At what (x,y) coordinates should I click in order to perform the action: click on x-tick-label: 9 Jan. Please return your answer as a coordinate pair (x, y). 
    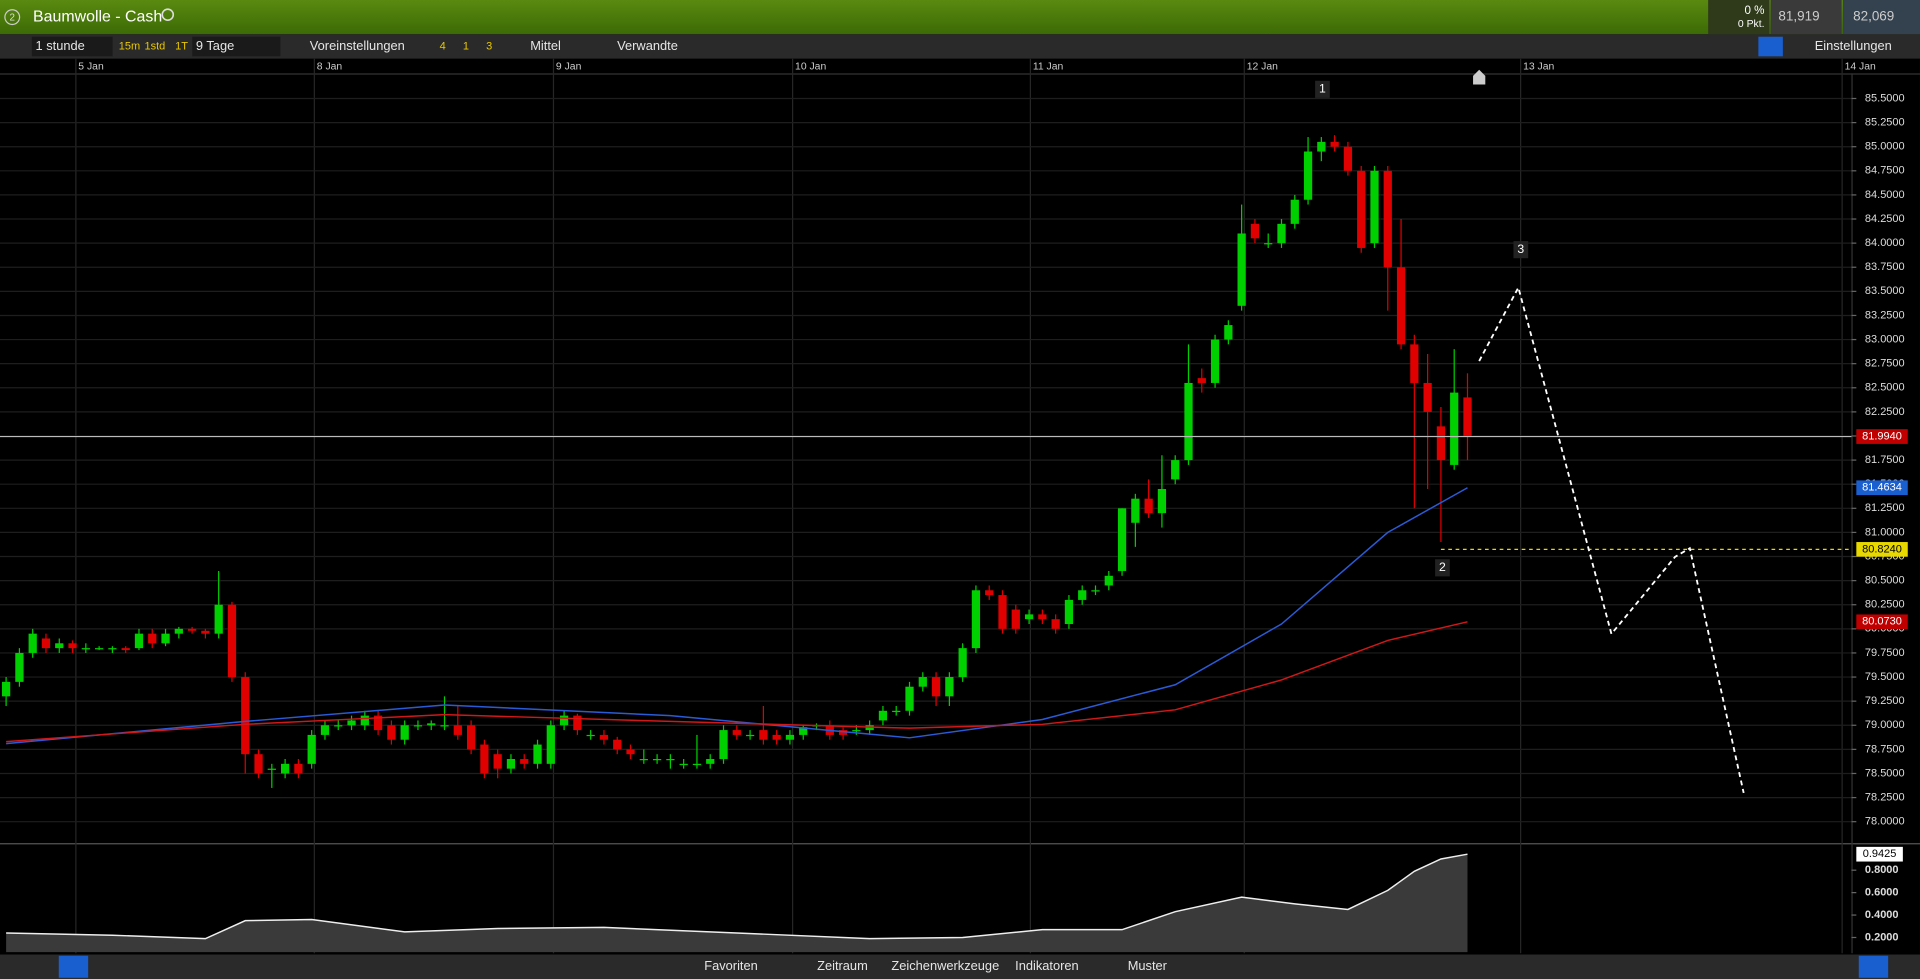
    Looking at the image, I should click on (569, 66).